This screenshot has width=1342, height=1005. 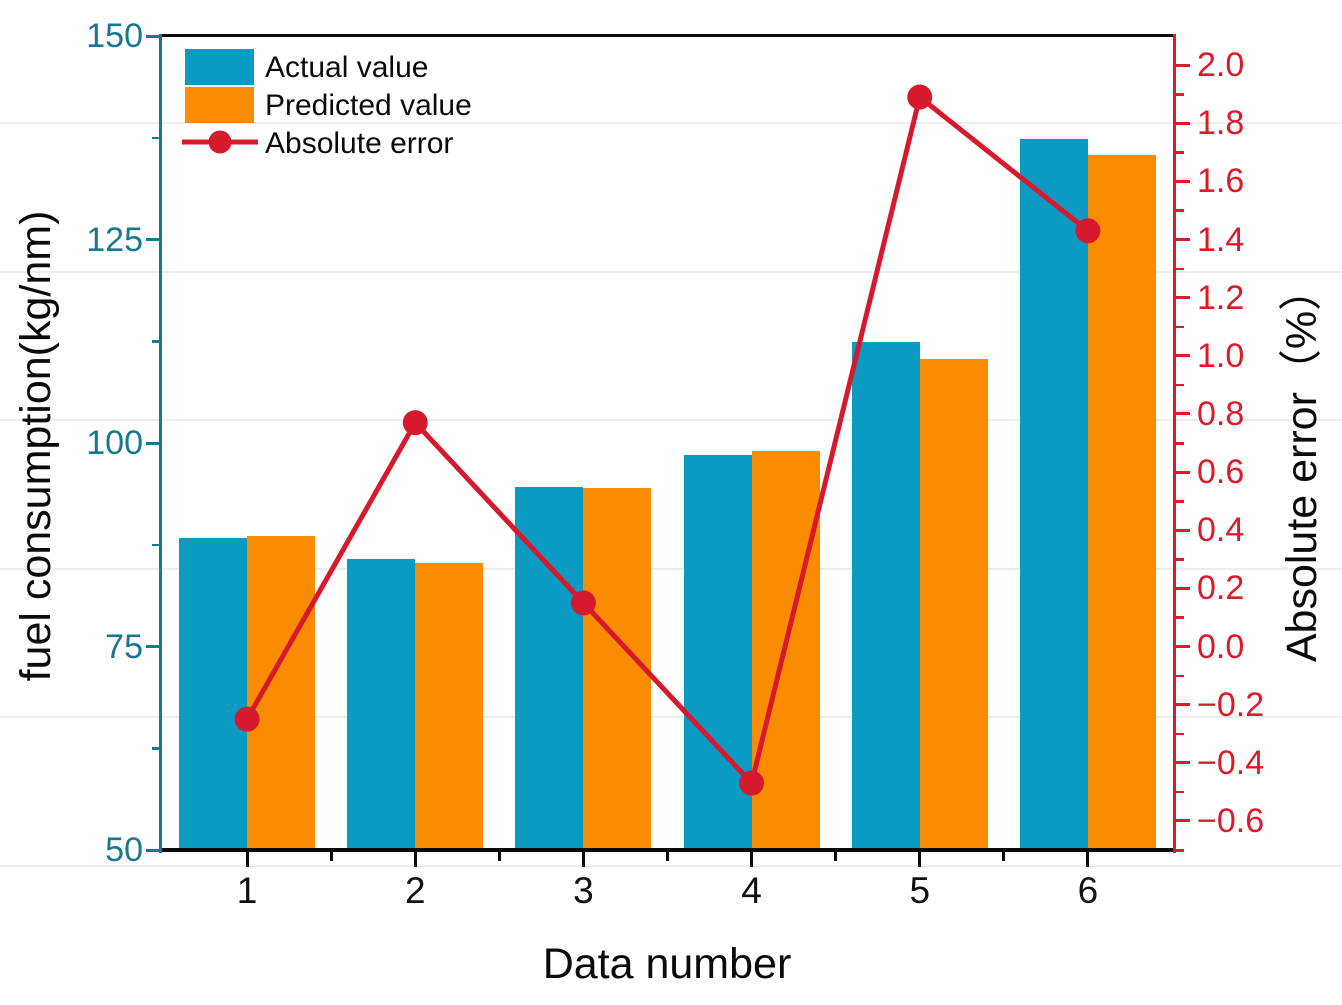 I want to click on right-axis-tick-label: −0.6, so click(x=1231, y=820).